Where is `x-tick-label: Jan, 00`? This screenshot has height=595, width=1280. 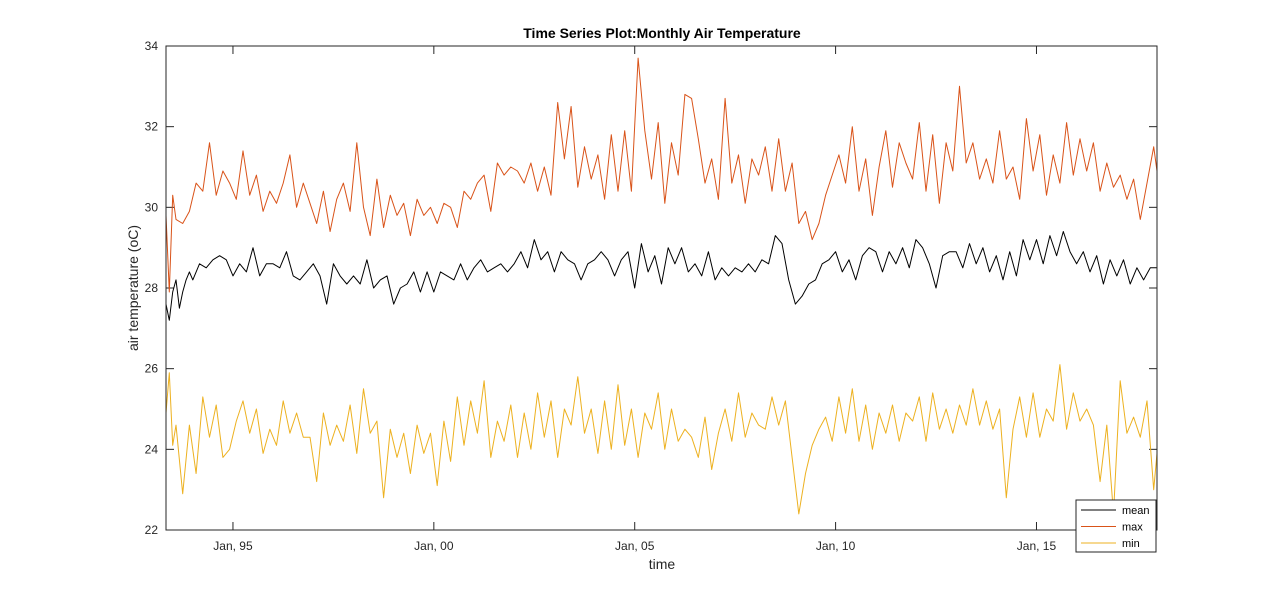
x-tick-label: Jan, 00 is located at coordinates (434, 546).